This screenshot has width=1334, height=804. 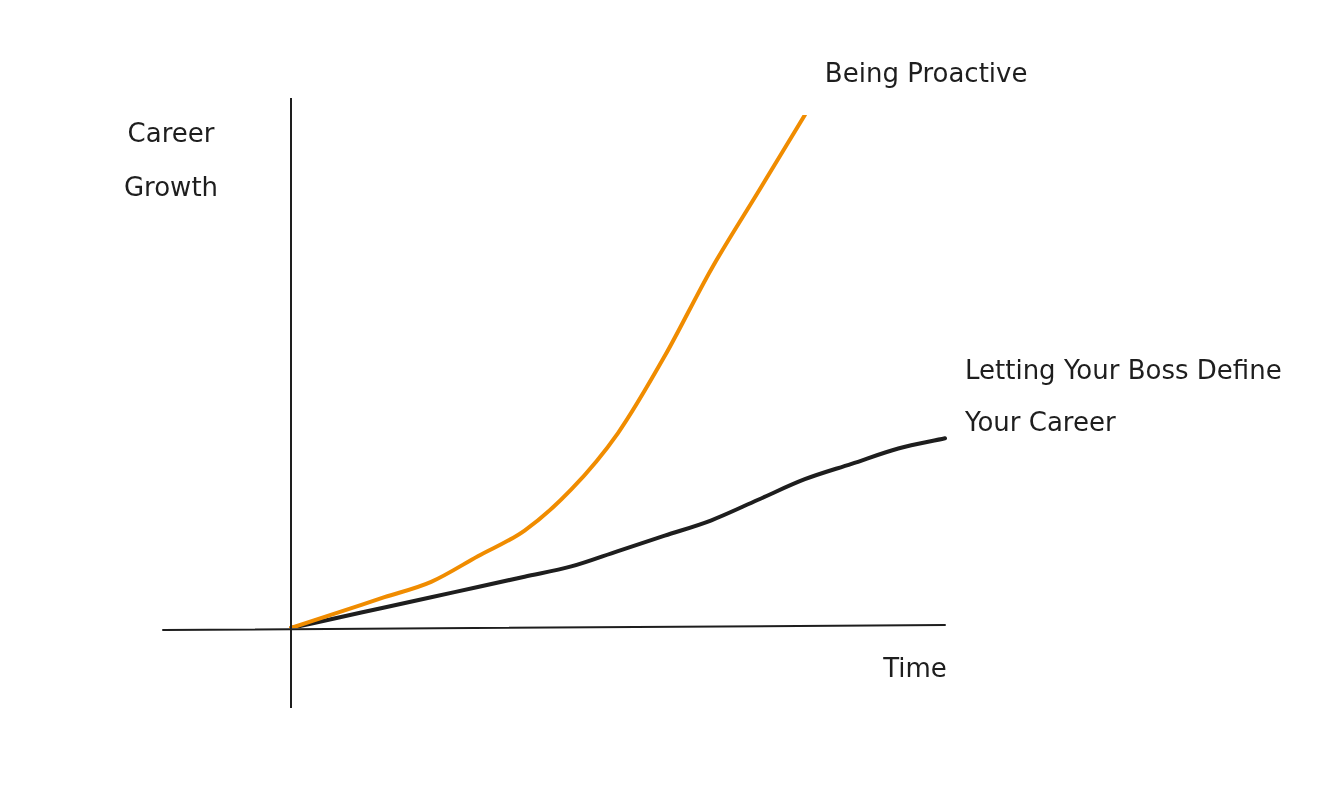 I want to click on x-axis-title: Time, so click(x=914, y=667).